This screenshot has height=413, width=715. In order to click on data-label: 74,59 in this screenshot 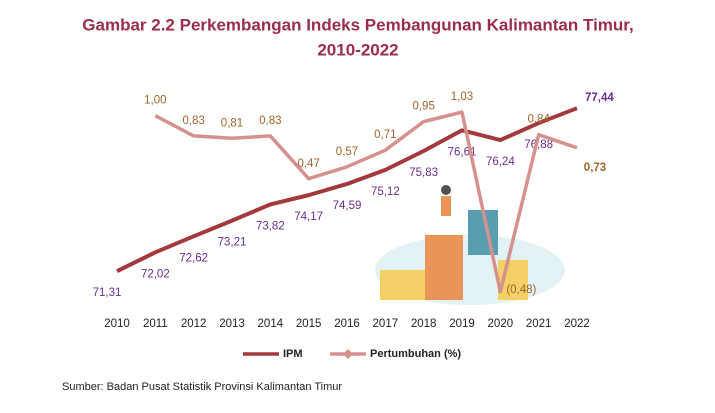, I will do `click(347, 206)`.